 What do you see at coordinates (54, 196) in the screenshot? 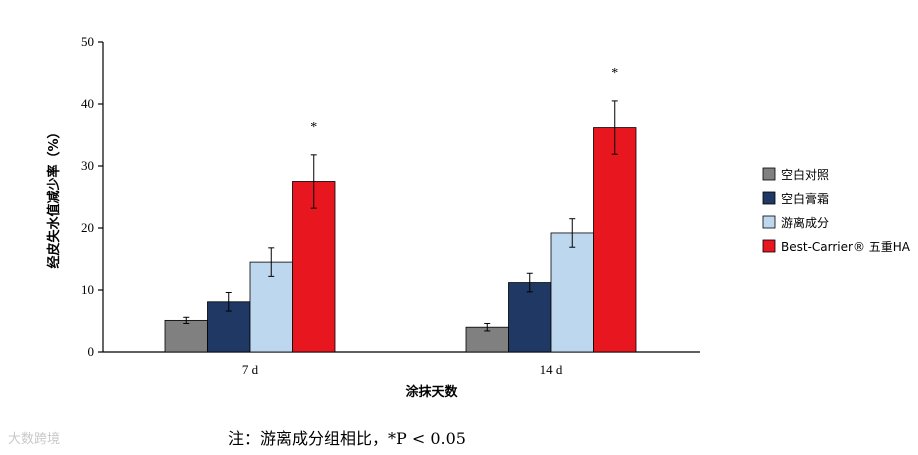
I see `y-axis-title: 经皮失水值减少率（%）` at bounding box center [54, 196].